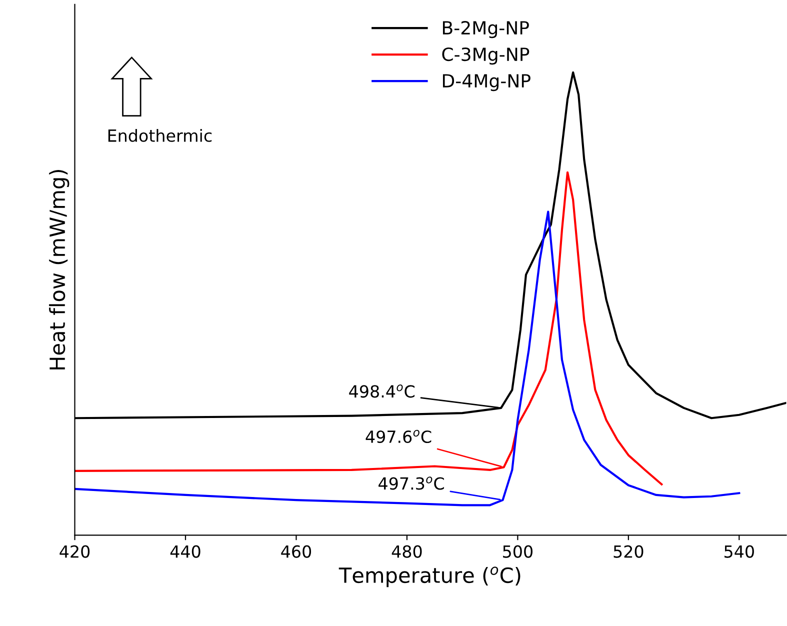 This screenshot has height=626, width=787. What do you see at coordinates (517, 551) in the screenshot?
I see `x-tick-label: 500` at bounding box center [517, 551].